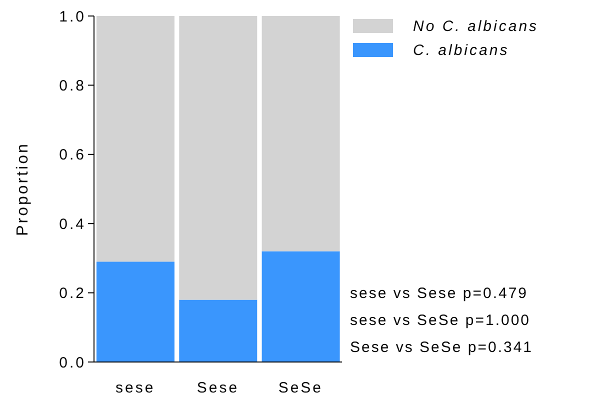  Describe the element at coordinates (72, 293) in the screenshot. I see `y-tick-label: 0.2` at that location.